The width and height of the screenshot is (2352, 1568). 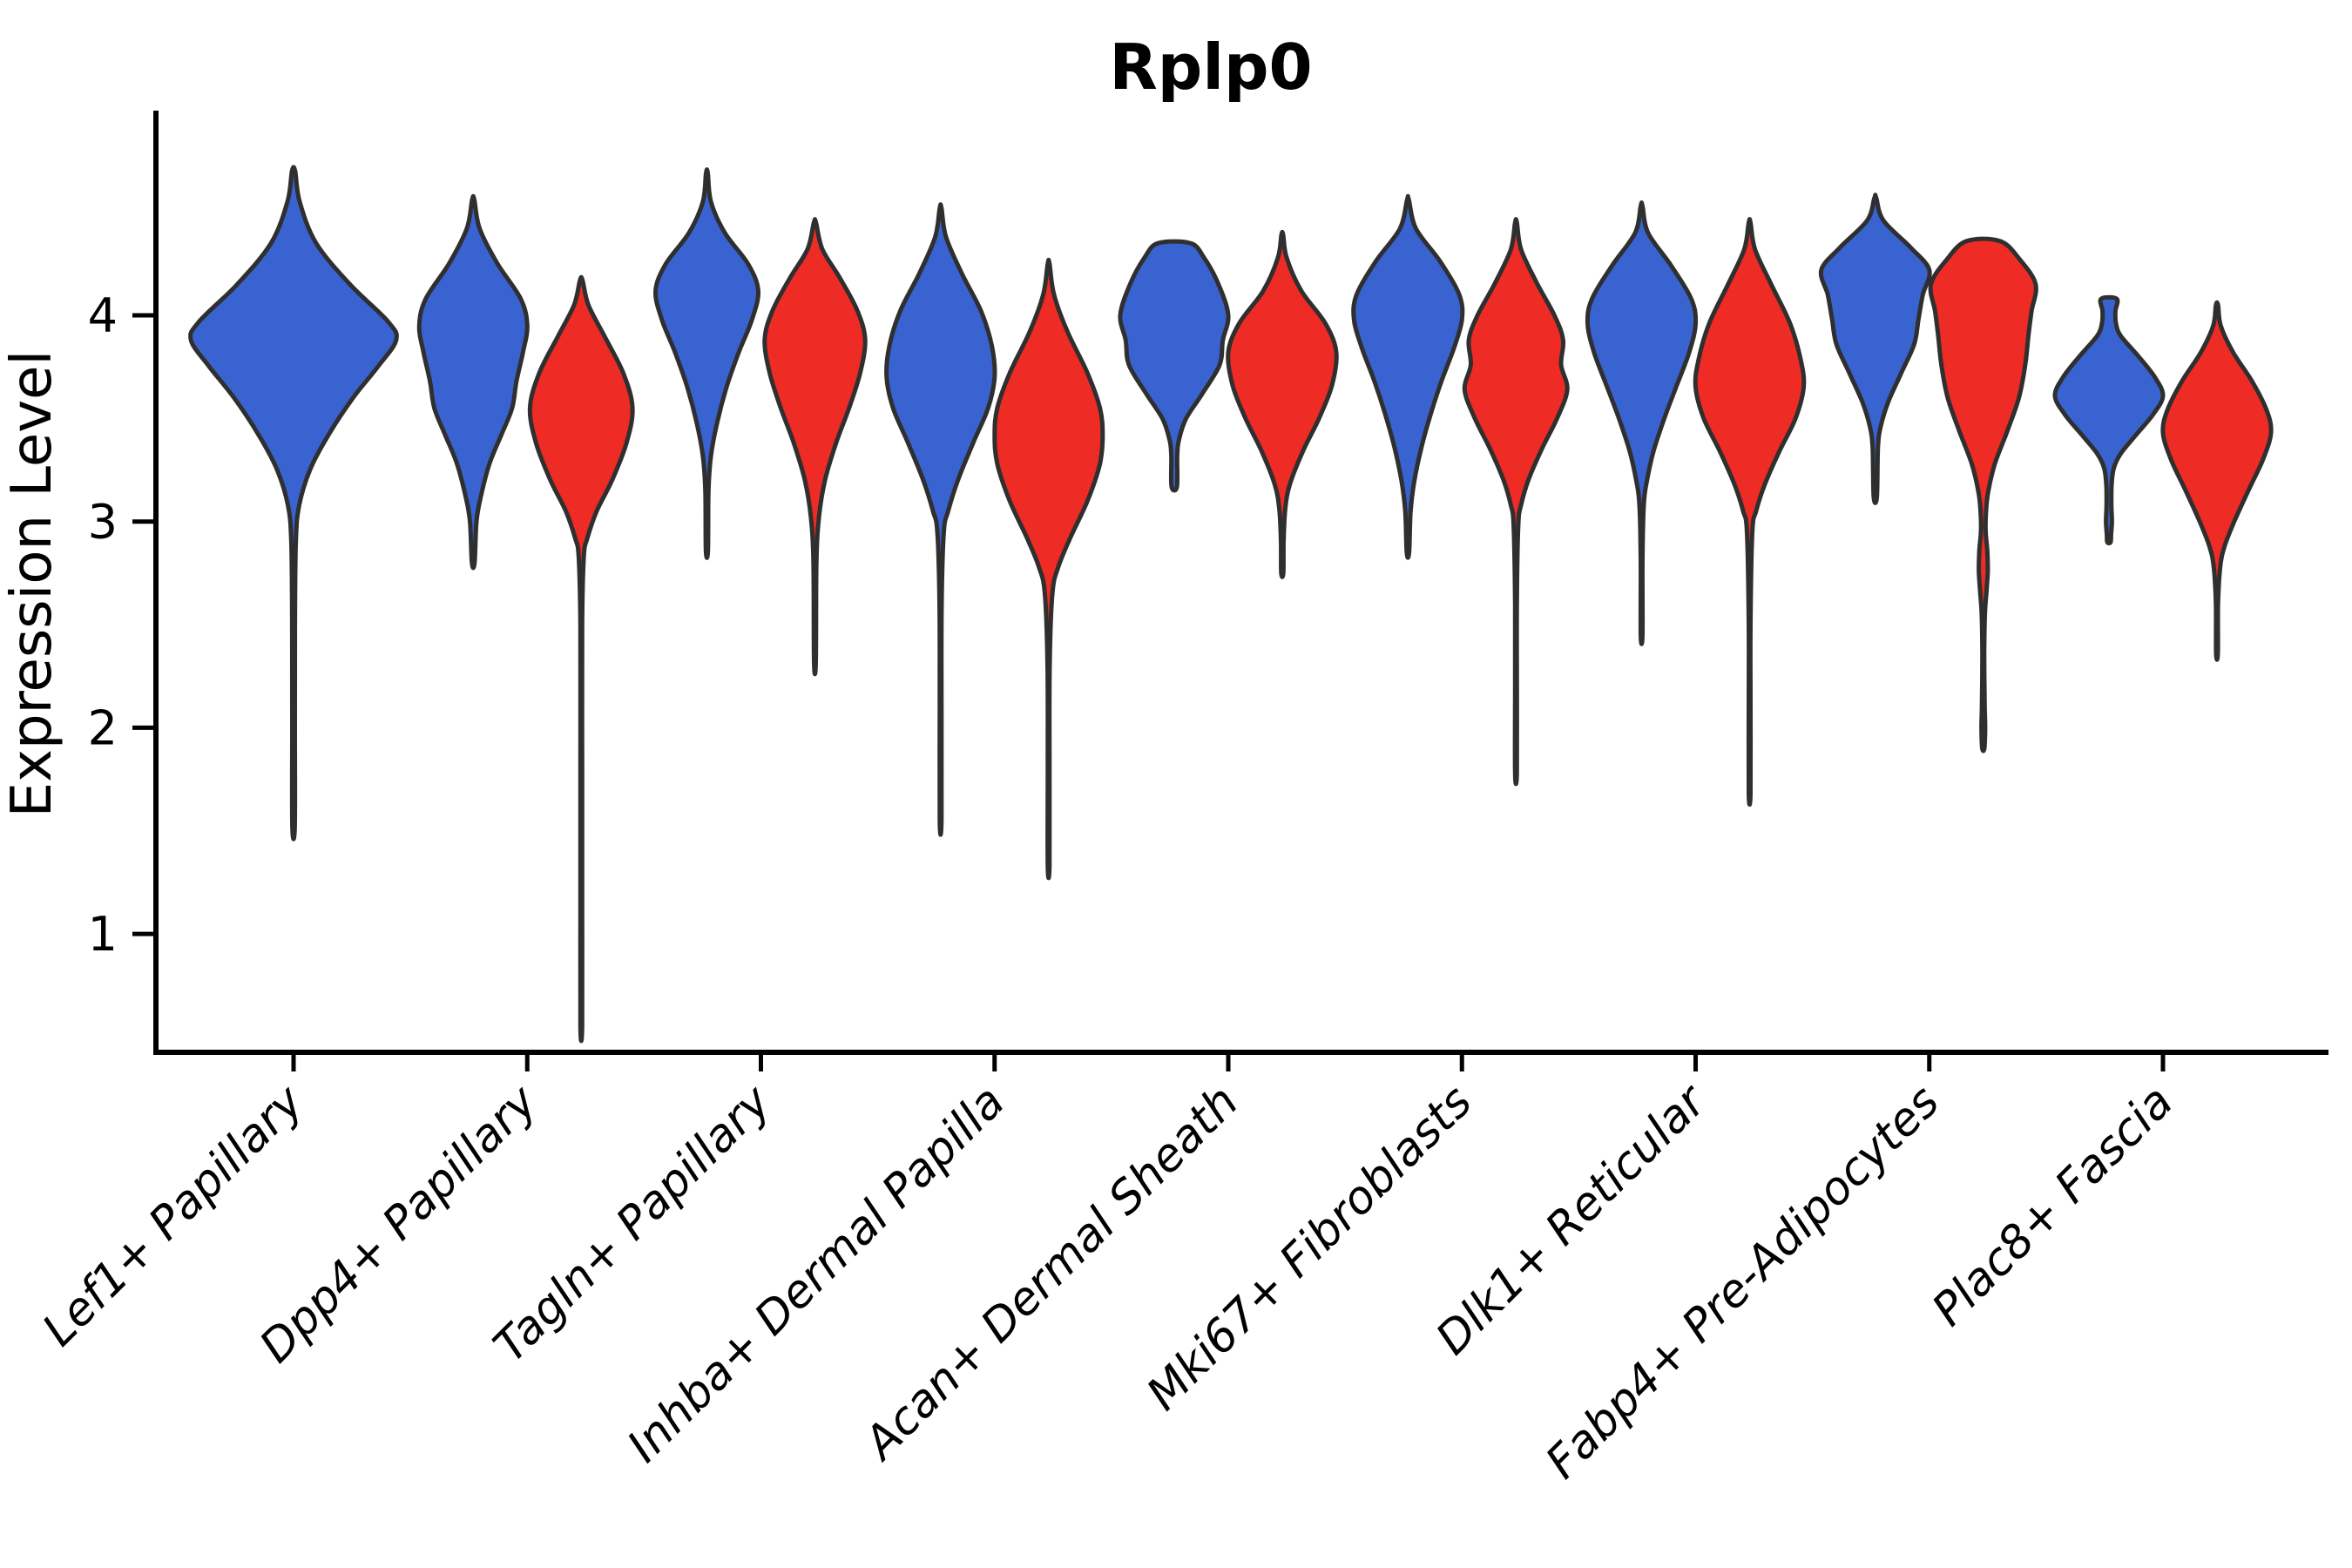 What do you see at coordinates (2217, 481) in the screenshot?
I see `violin-plac8-fascia-red` at bounding box center [2217, 481].